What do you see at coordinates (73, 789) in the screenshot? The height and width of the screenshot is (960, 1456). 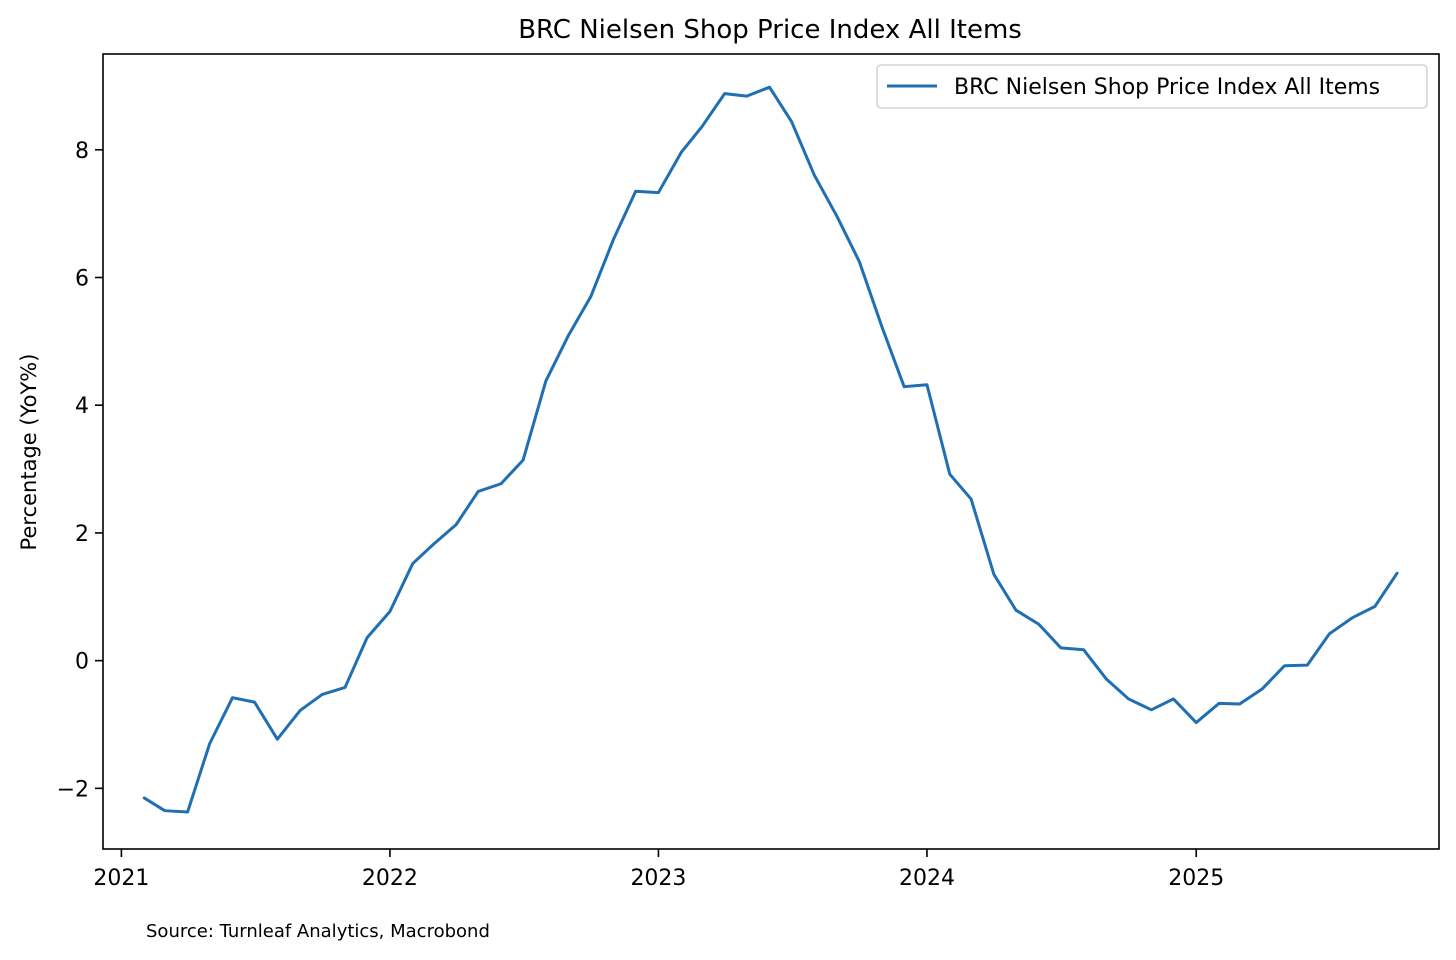 I see `y-tick-label: −2` at bounding box center [73, 789].